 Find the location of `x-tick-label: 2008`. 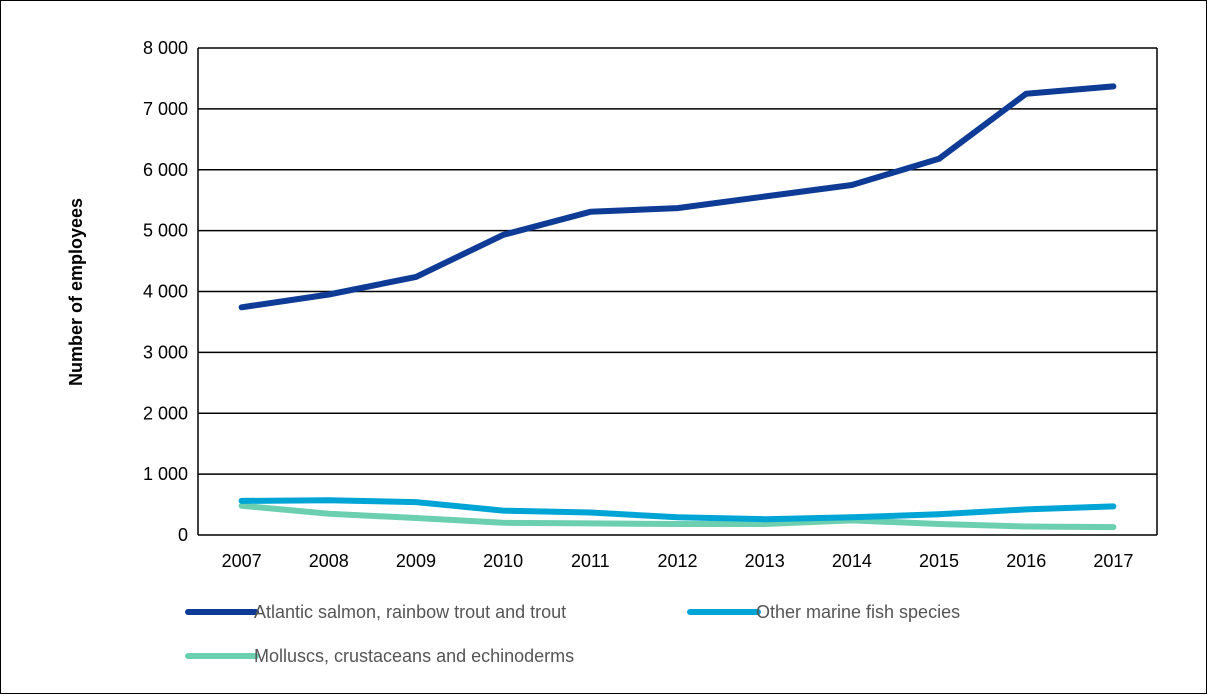

x-tick-label: 2008 is located at coordinates (329, 561).